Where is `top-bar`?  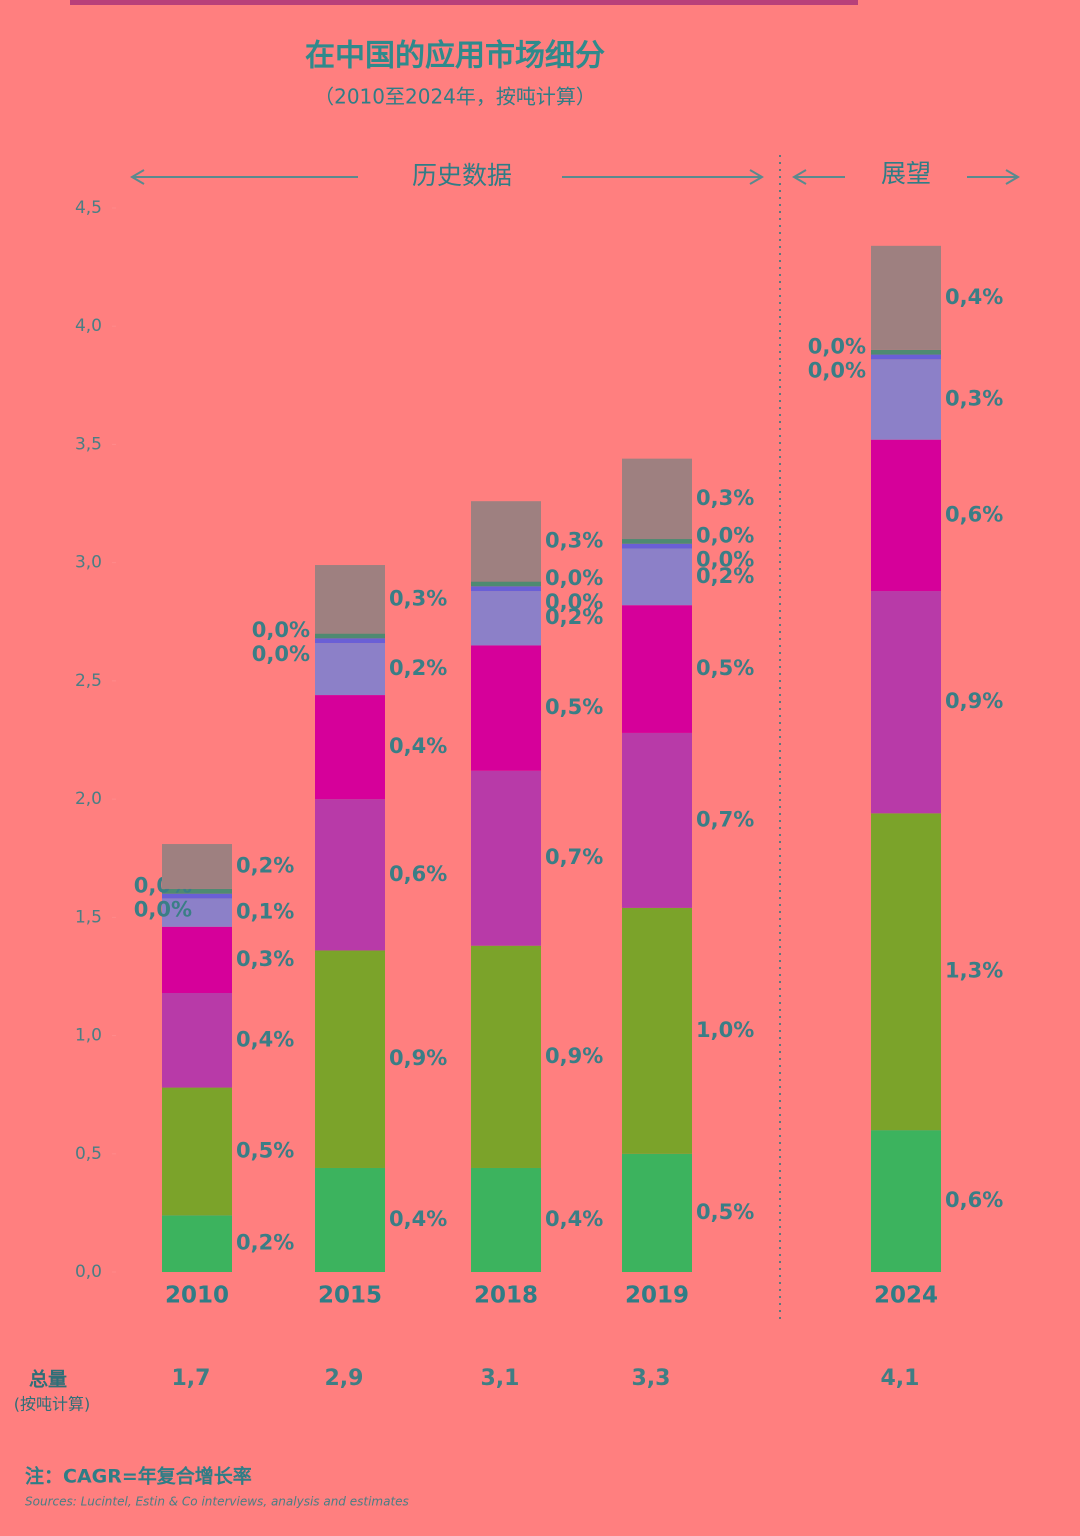 top-bar is located at coordinates (464, 2).